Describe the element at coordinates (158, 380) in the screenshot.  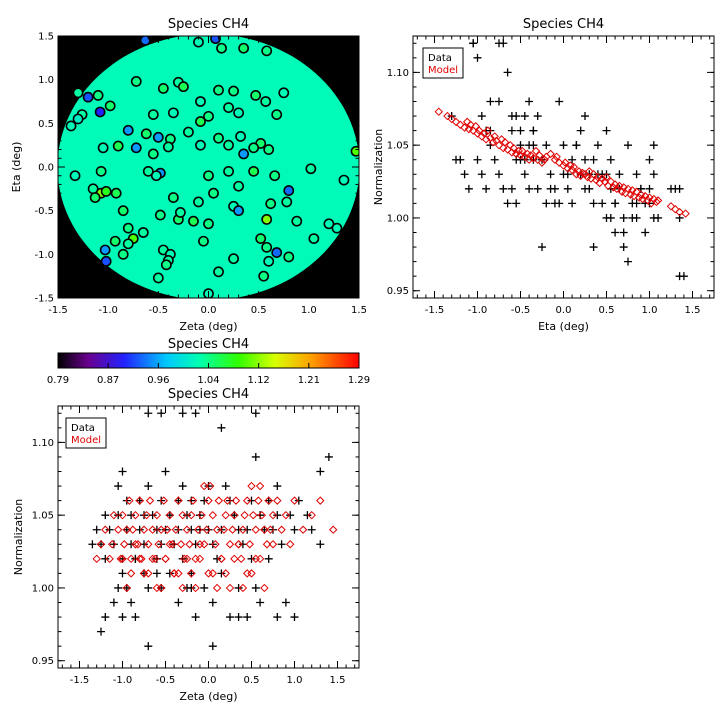
I see `colorbar-tick-label: 0.96` at that location.